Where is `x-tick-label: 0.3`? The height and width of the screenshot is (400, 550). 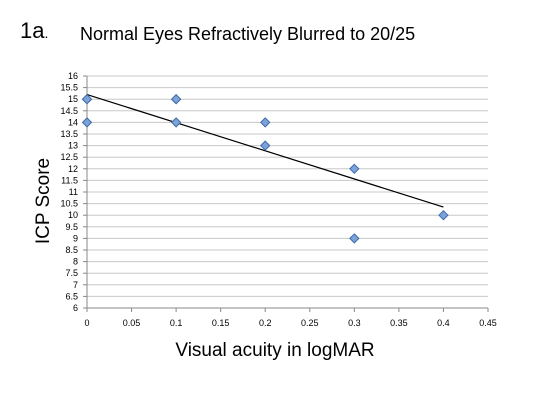 x-tick-label: 0.3 is located at coordinates (354, 323).